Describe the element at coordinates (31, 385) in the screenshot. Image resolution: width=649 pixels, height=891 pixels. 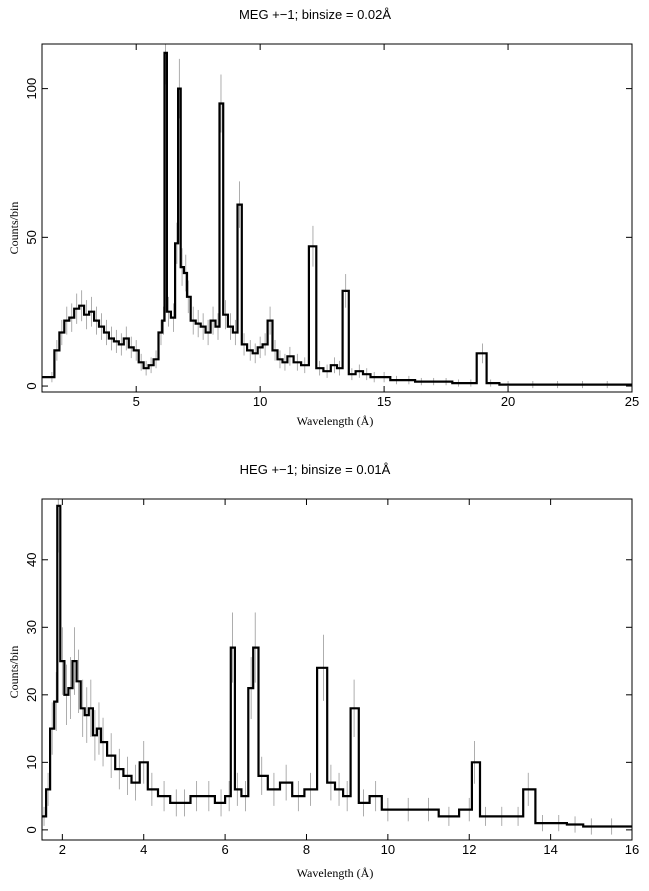
I see `meg-y-tick-label: 0` at that location.